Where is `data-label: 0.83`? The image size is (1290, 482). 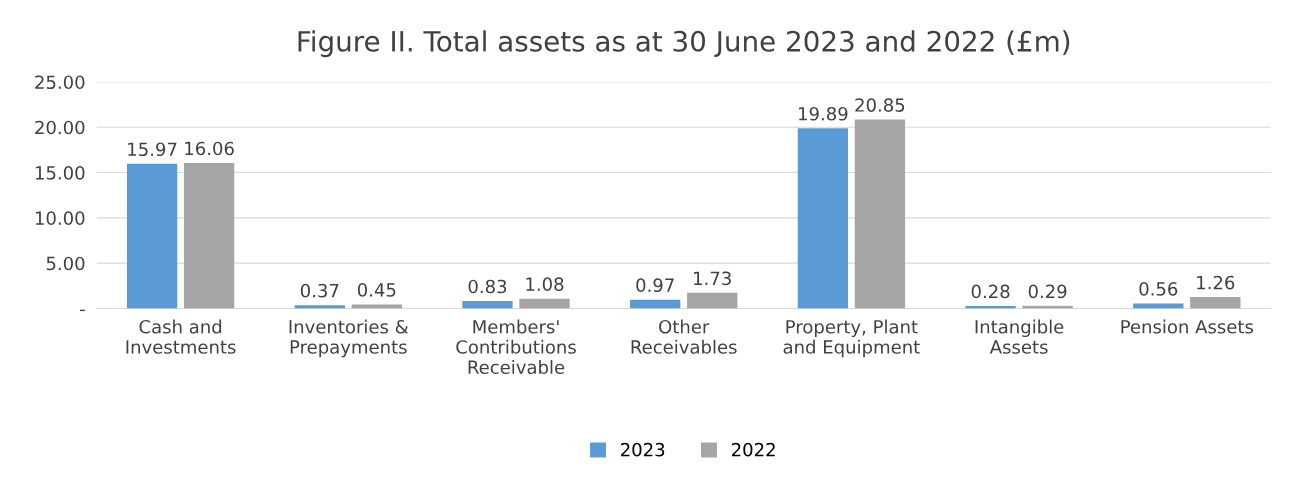
data-label: 0.83 is located at coordinates (487, 286).